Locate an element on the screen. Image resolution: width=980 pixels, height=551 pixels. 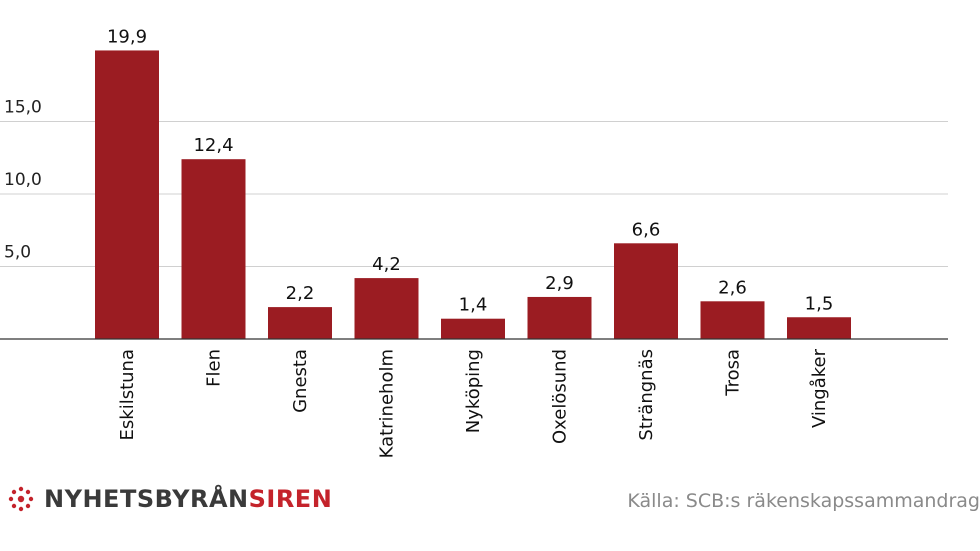
bar-value-label: 19,9 is located at coordinates (127, 36).